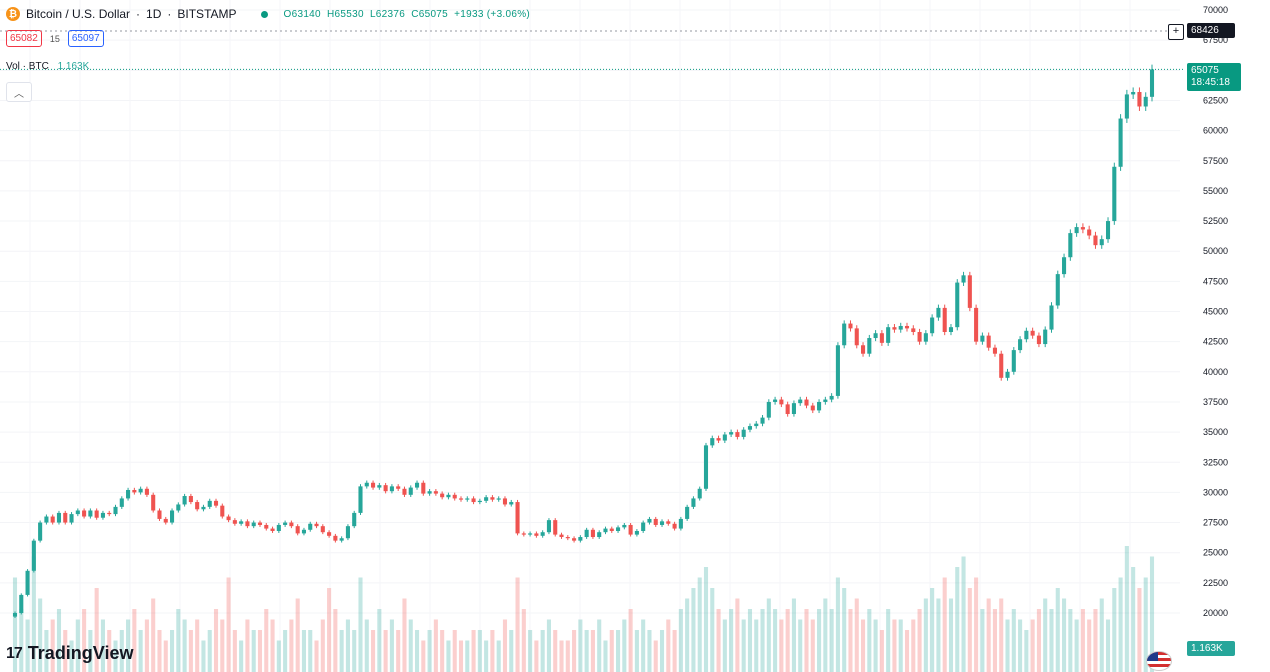 The width and height of the screenshot is (1270, 672). What do you see at coordinates (1215, 402) in the screenshot?
I see `price-tick-label: 37500` at bounding box center [1215, 402].